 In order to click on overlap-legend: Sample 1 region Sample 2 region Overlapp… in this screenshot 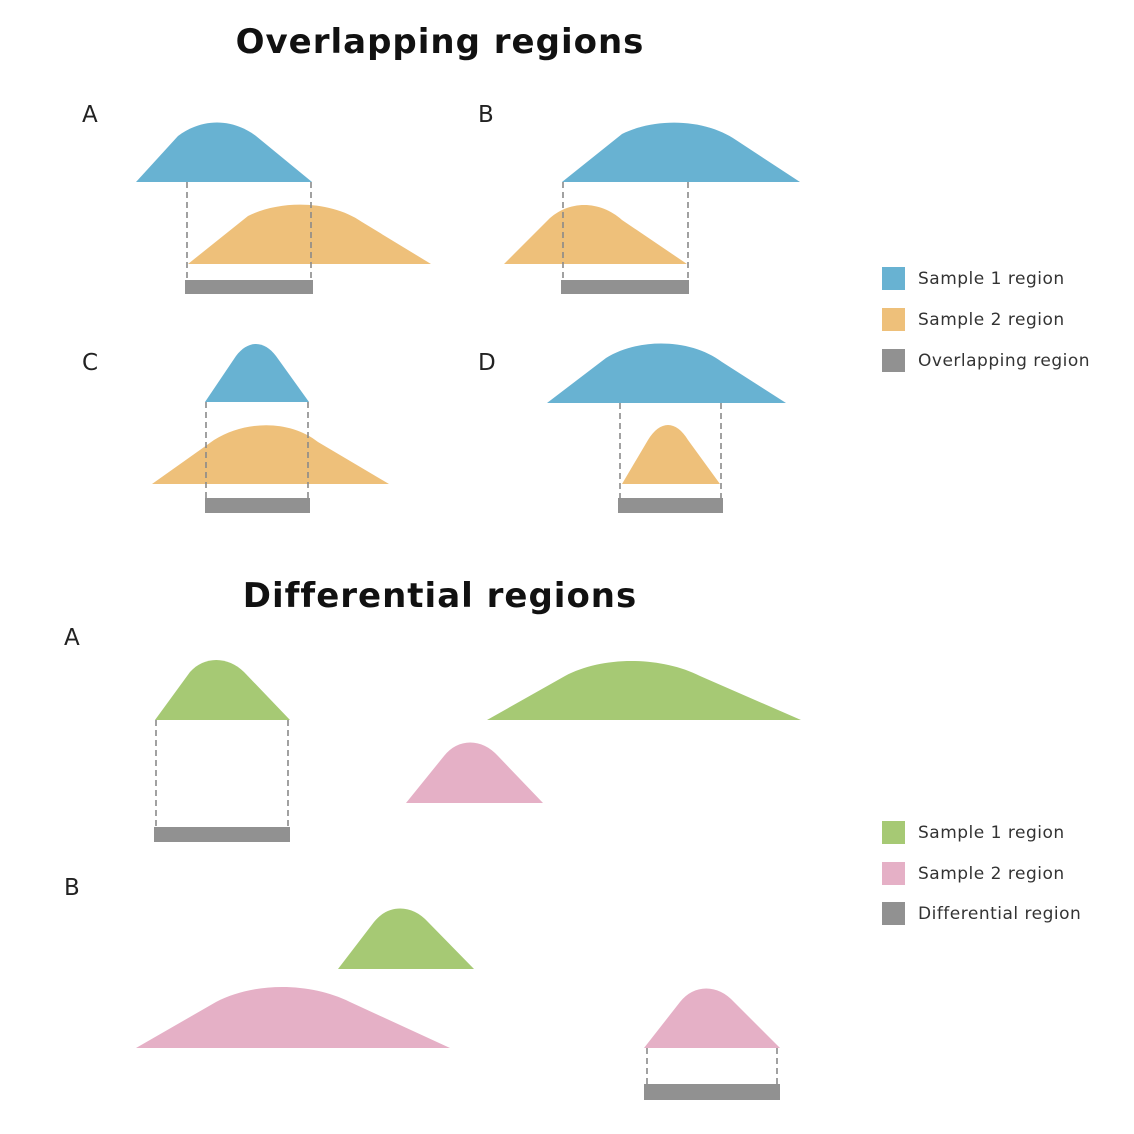, I will do `click(986, 319)`.